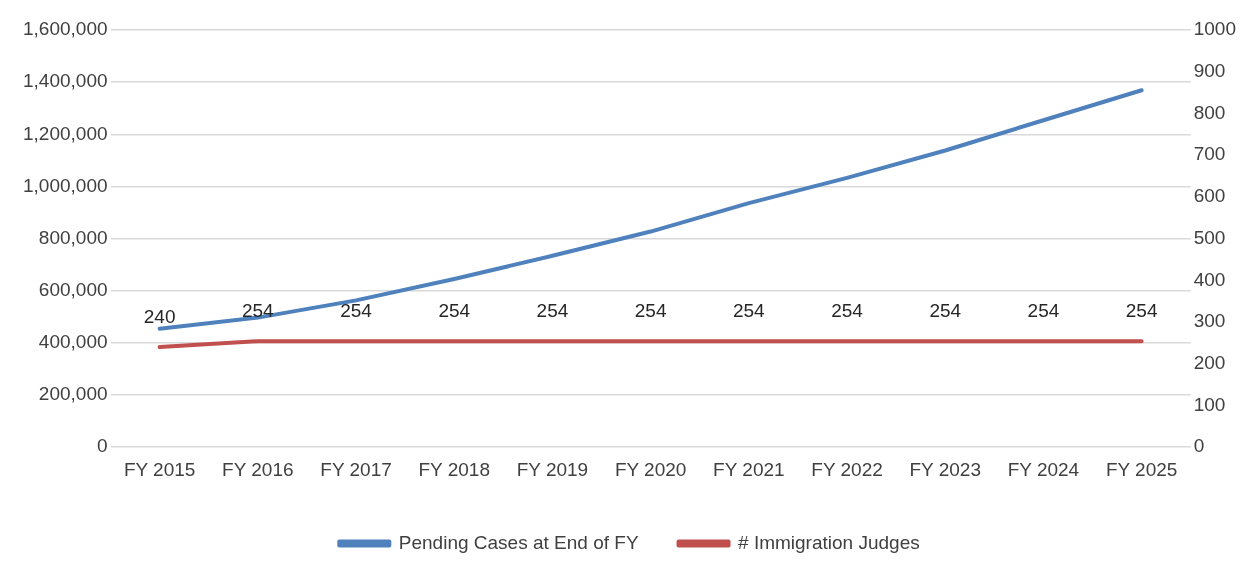  Describe the element at coordinates (454, 469) in the screenshot. I see `x-tick-label: FY 2018` at that location.